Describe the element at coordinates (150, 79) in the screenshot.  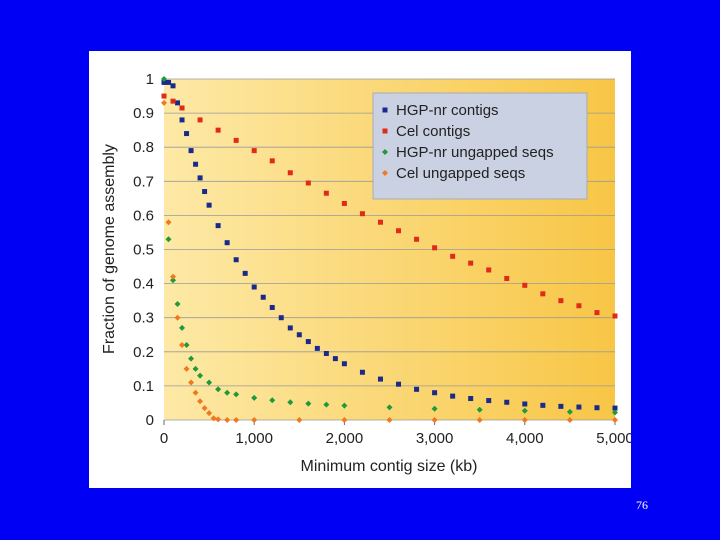
I see `y-tick-label: 1` at that location.